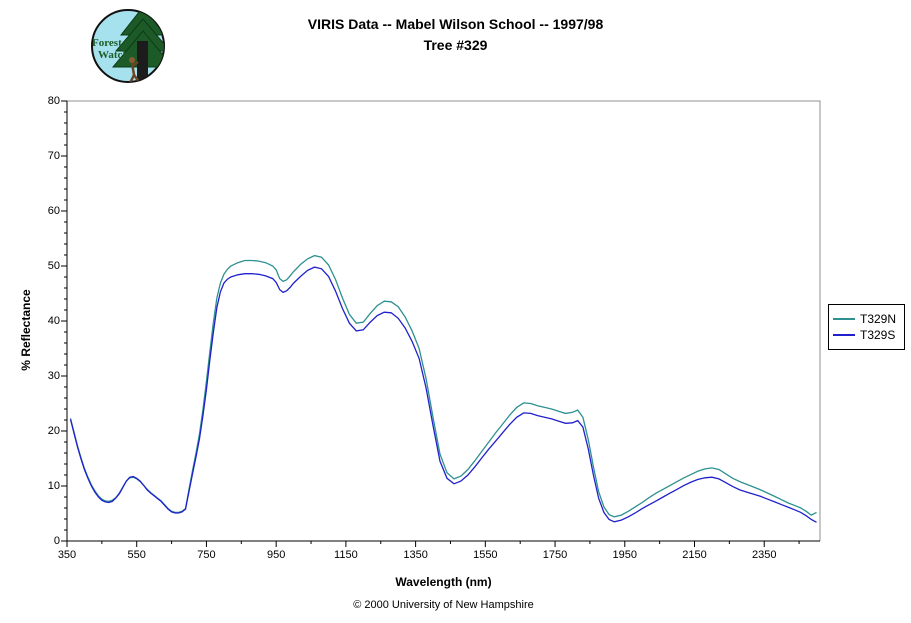 The width and height of the screenshot is (911, 623). Describe the element at coordinates (53, 376) in the screenshot. I see `y-tick-label: 30` at that location.